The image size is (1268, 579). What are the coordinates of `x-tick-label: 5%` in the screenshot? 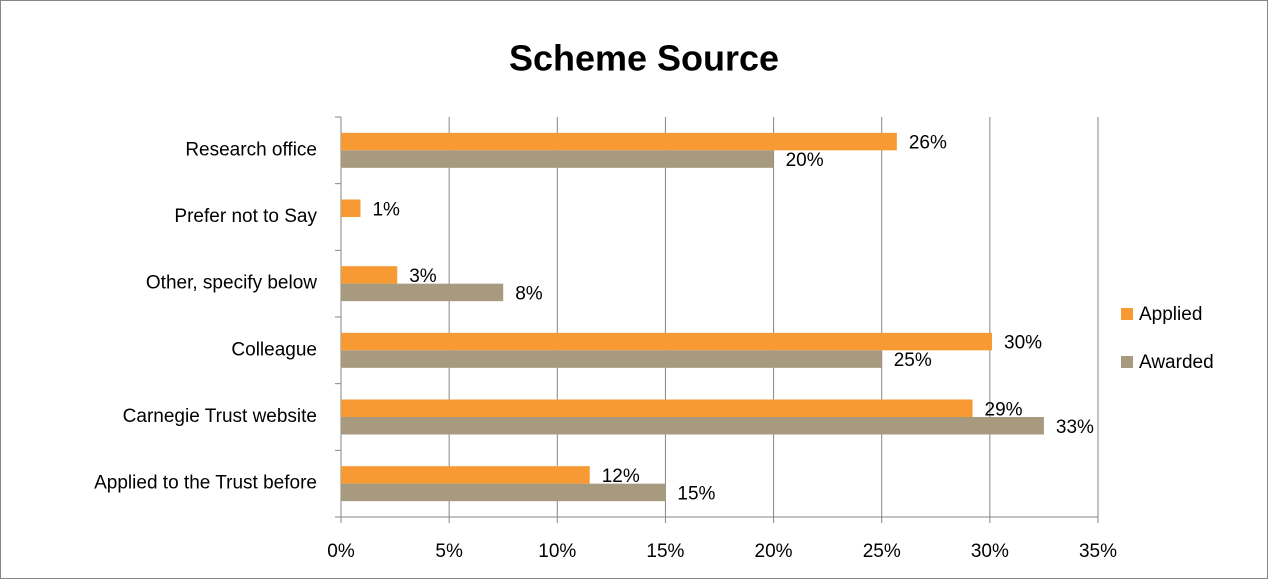 It's located at (449, 551).